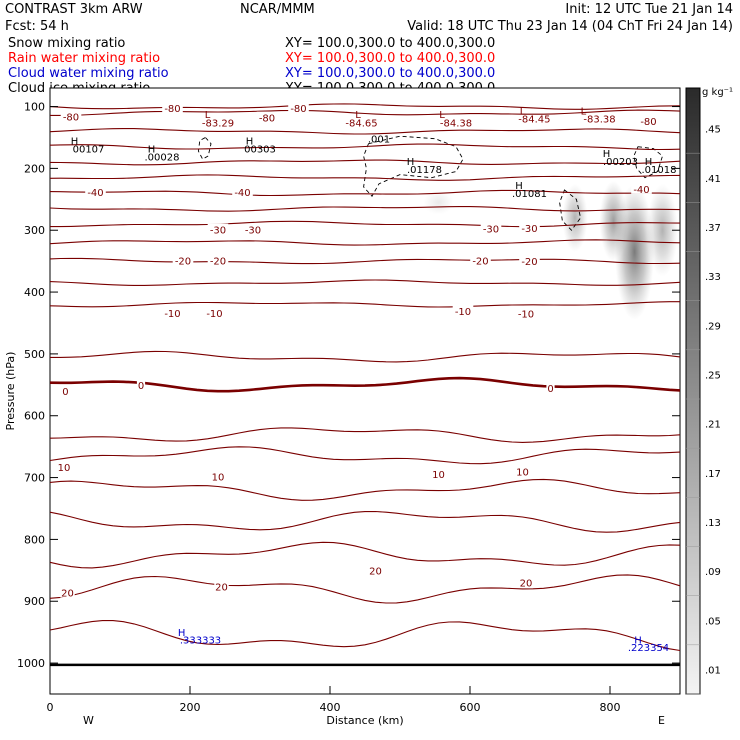  I want to click on contour-label-17: -10, so click(214, 314).